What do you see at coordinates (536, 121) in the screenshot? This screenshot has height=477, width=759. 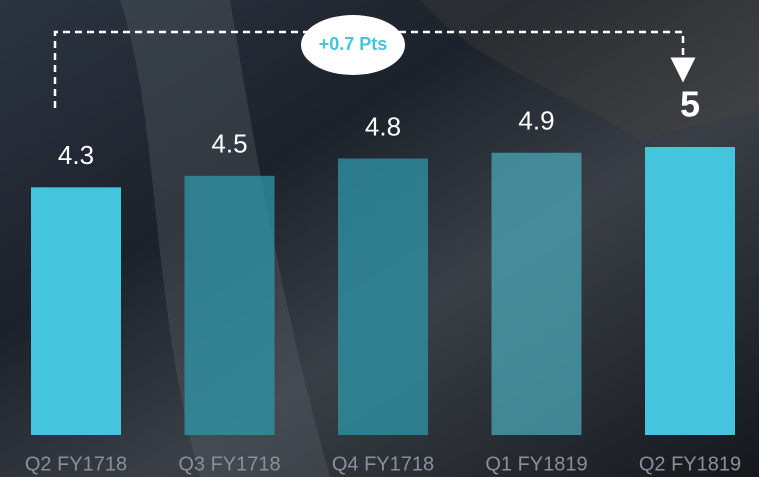 I see `value-label: 4.9` at bounding box center [536, 121].